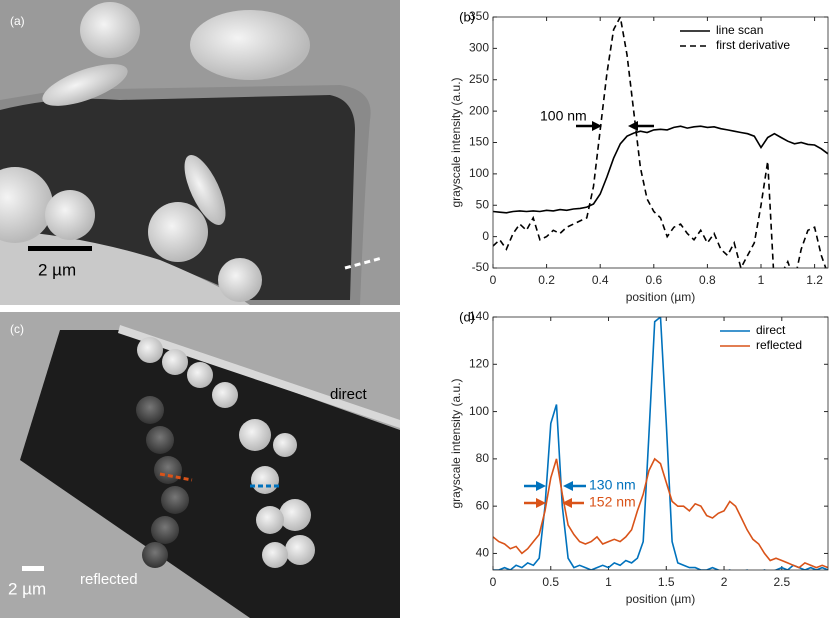  Describe the element at coordinates (550, 582) in the screenshot. I see `x-tick-label: 0.5` at that location.